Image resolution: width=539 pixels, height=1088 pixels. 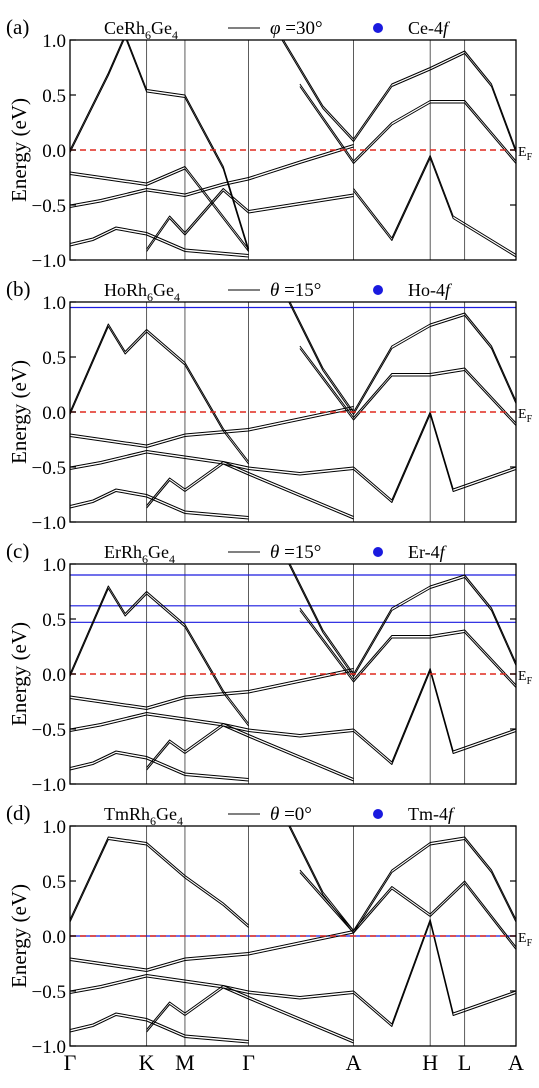 I want to click on orbital-label: Ho-4f, so click(x=430, y=290).